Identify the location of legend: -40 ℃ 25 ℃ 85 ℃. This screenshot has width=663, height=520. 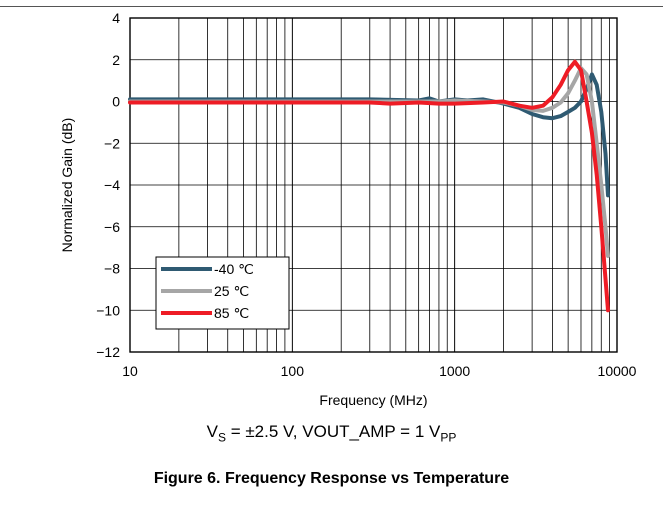
(222, 293).